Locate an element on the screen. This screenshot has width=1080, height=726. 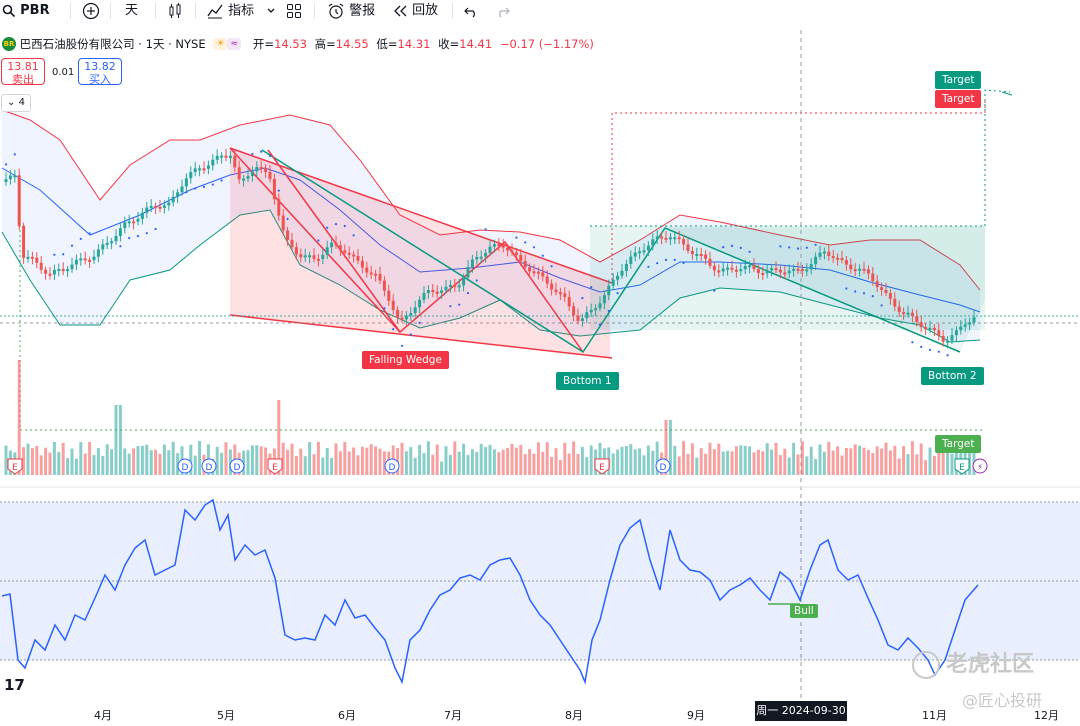
close-value: 14.41 is located at coordinates (476, 44).